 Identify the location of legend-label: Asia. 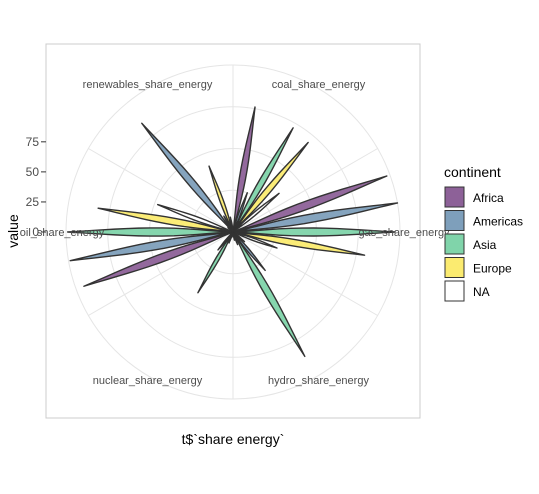
(485, 245).